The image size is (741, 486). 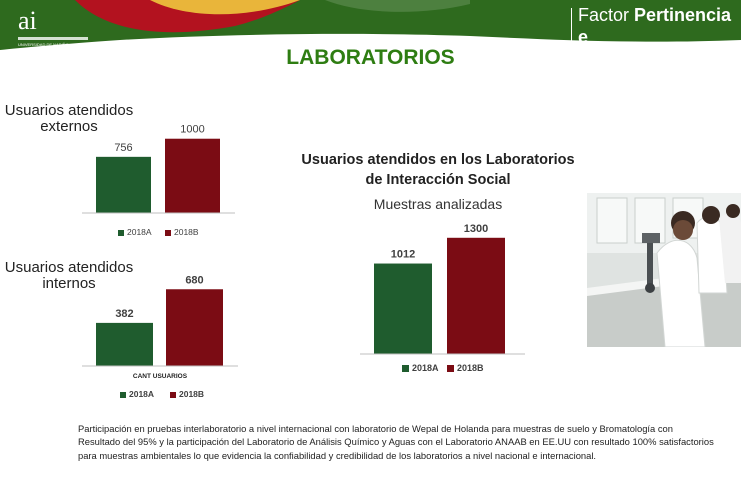 I want to click on banner-yellow-shape, so click(x=225, y=7).